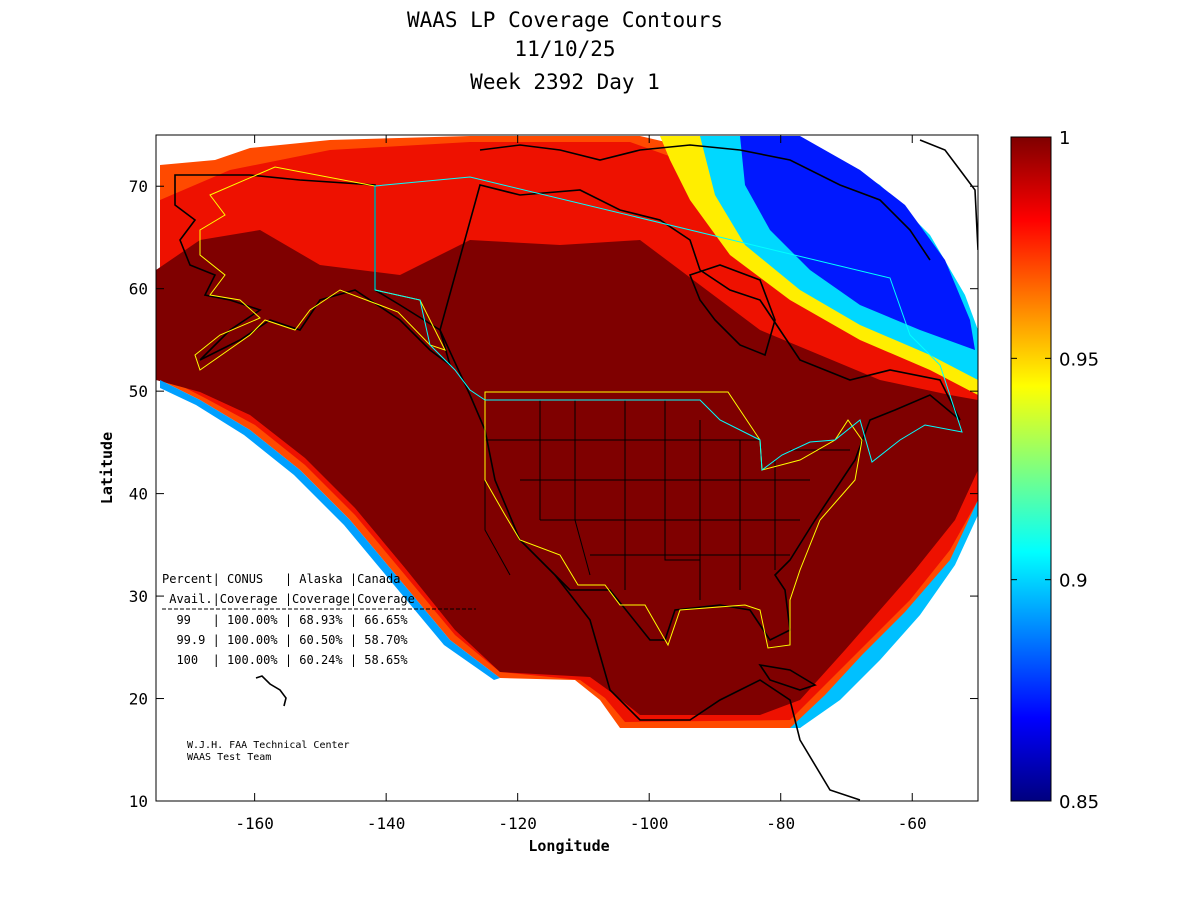  Describe the element at coordinates (138, 596) in the screenshot. I see `y-tick-label: 30` at that location.